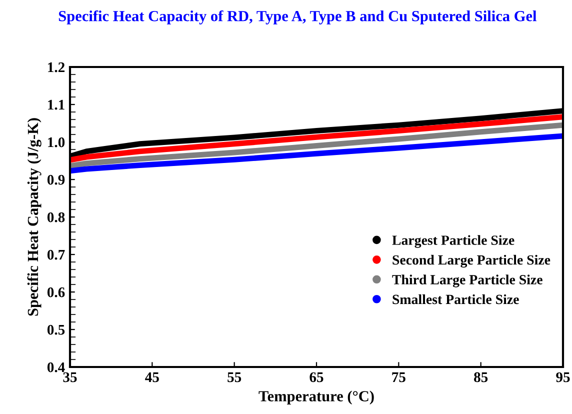  I want to click on x-tick-label: 55, so click(235, 377).